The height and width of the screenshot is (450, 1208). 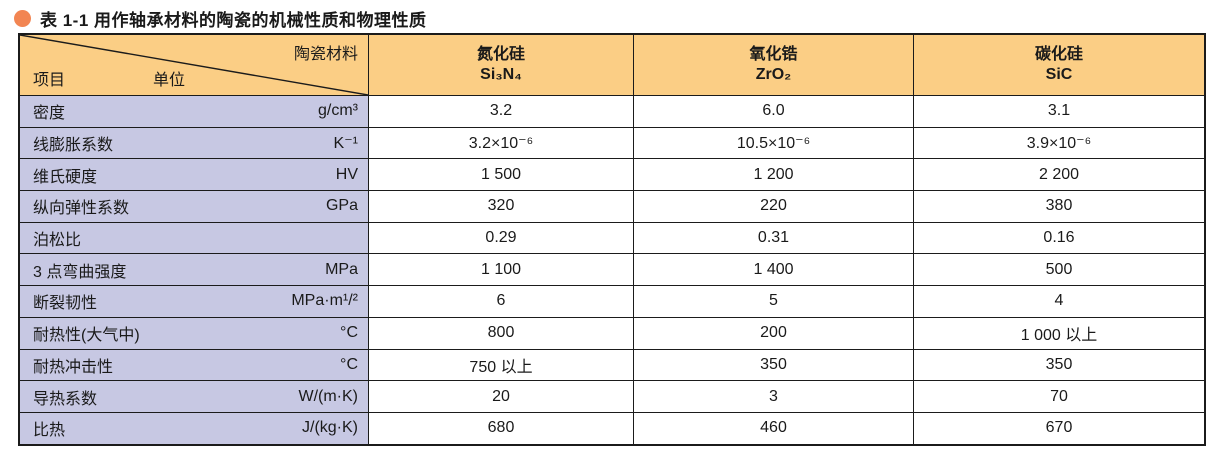 What do you see at coordinates (341, 206) in the screenshot?
I see `row-unit: GPa` at bounding box center [341, 206].